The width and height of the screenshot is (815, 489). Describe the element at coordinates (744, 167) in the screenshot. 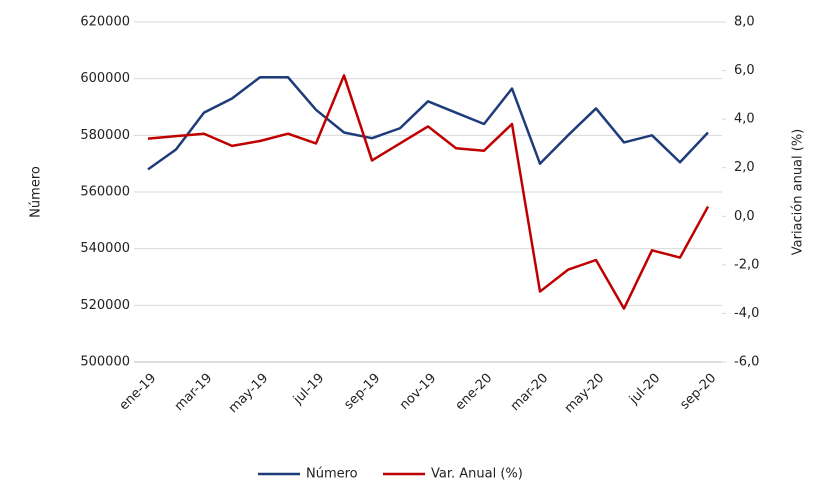

I see `y2-tick-label: 2,0` at that location.